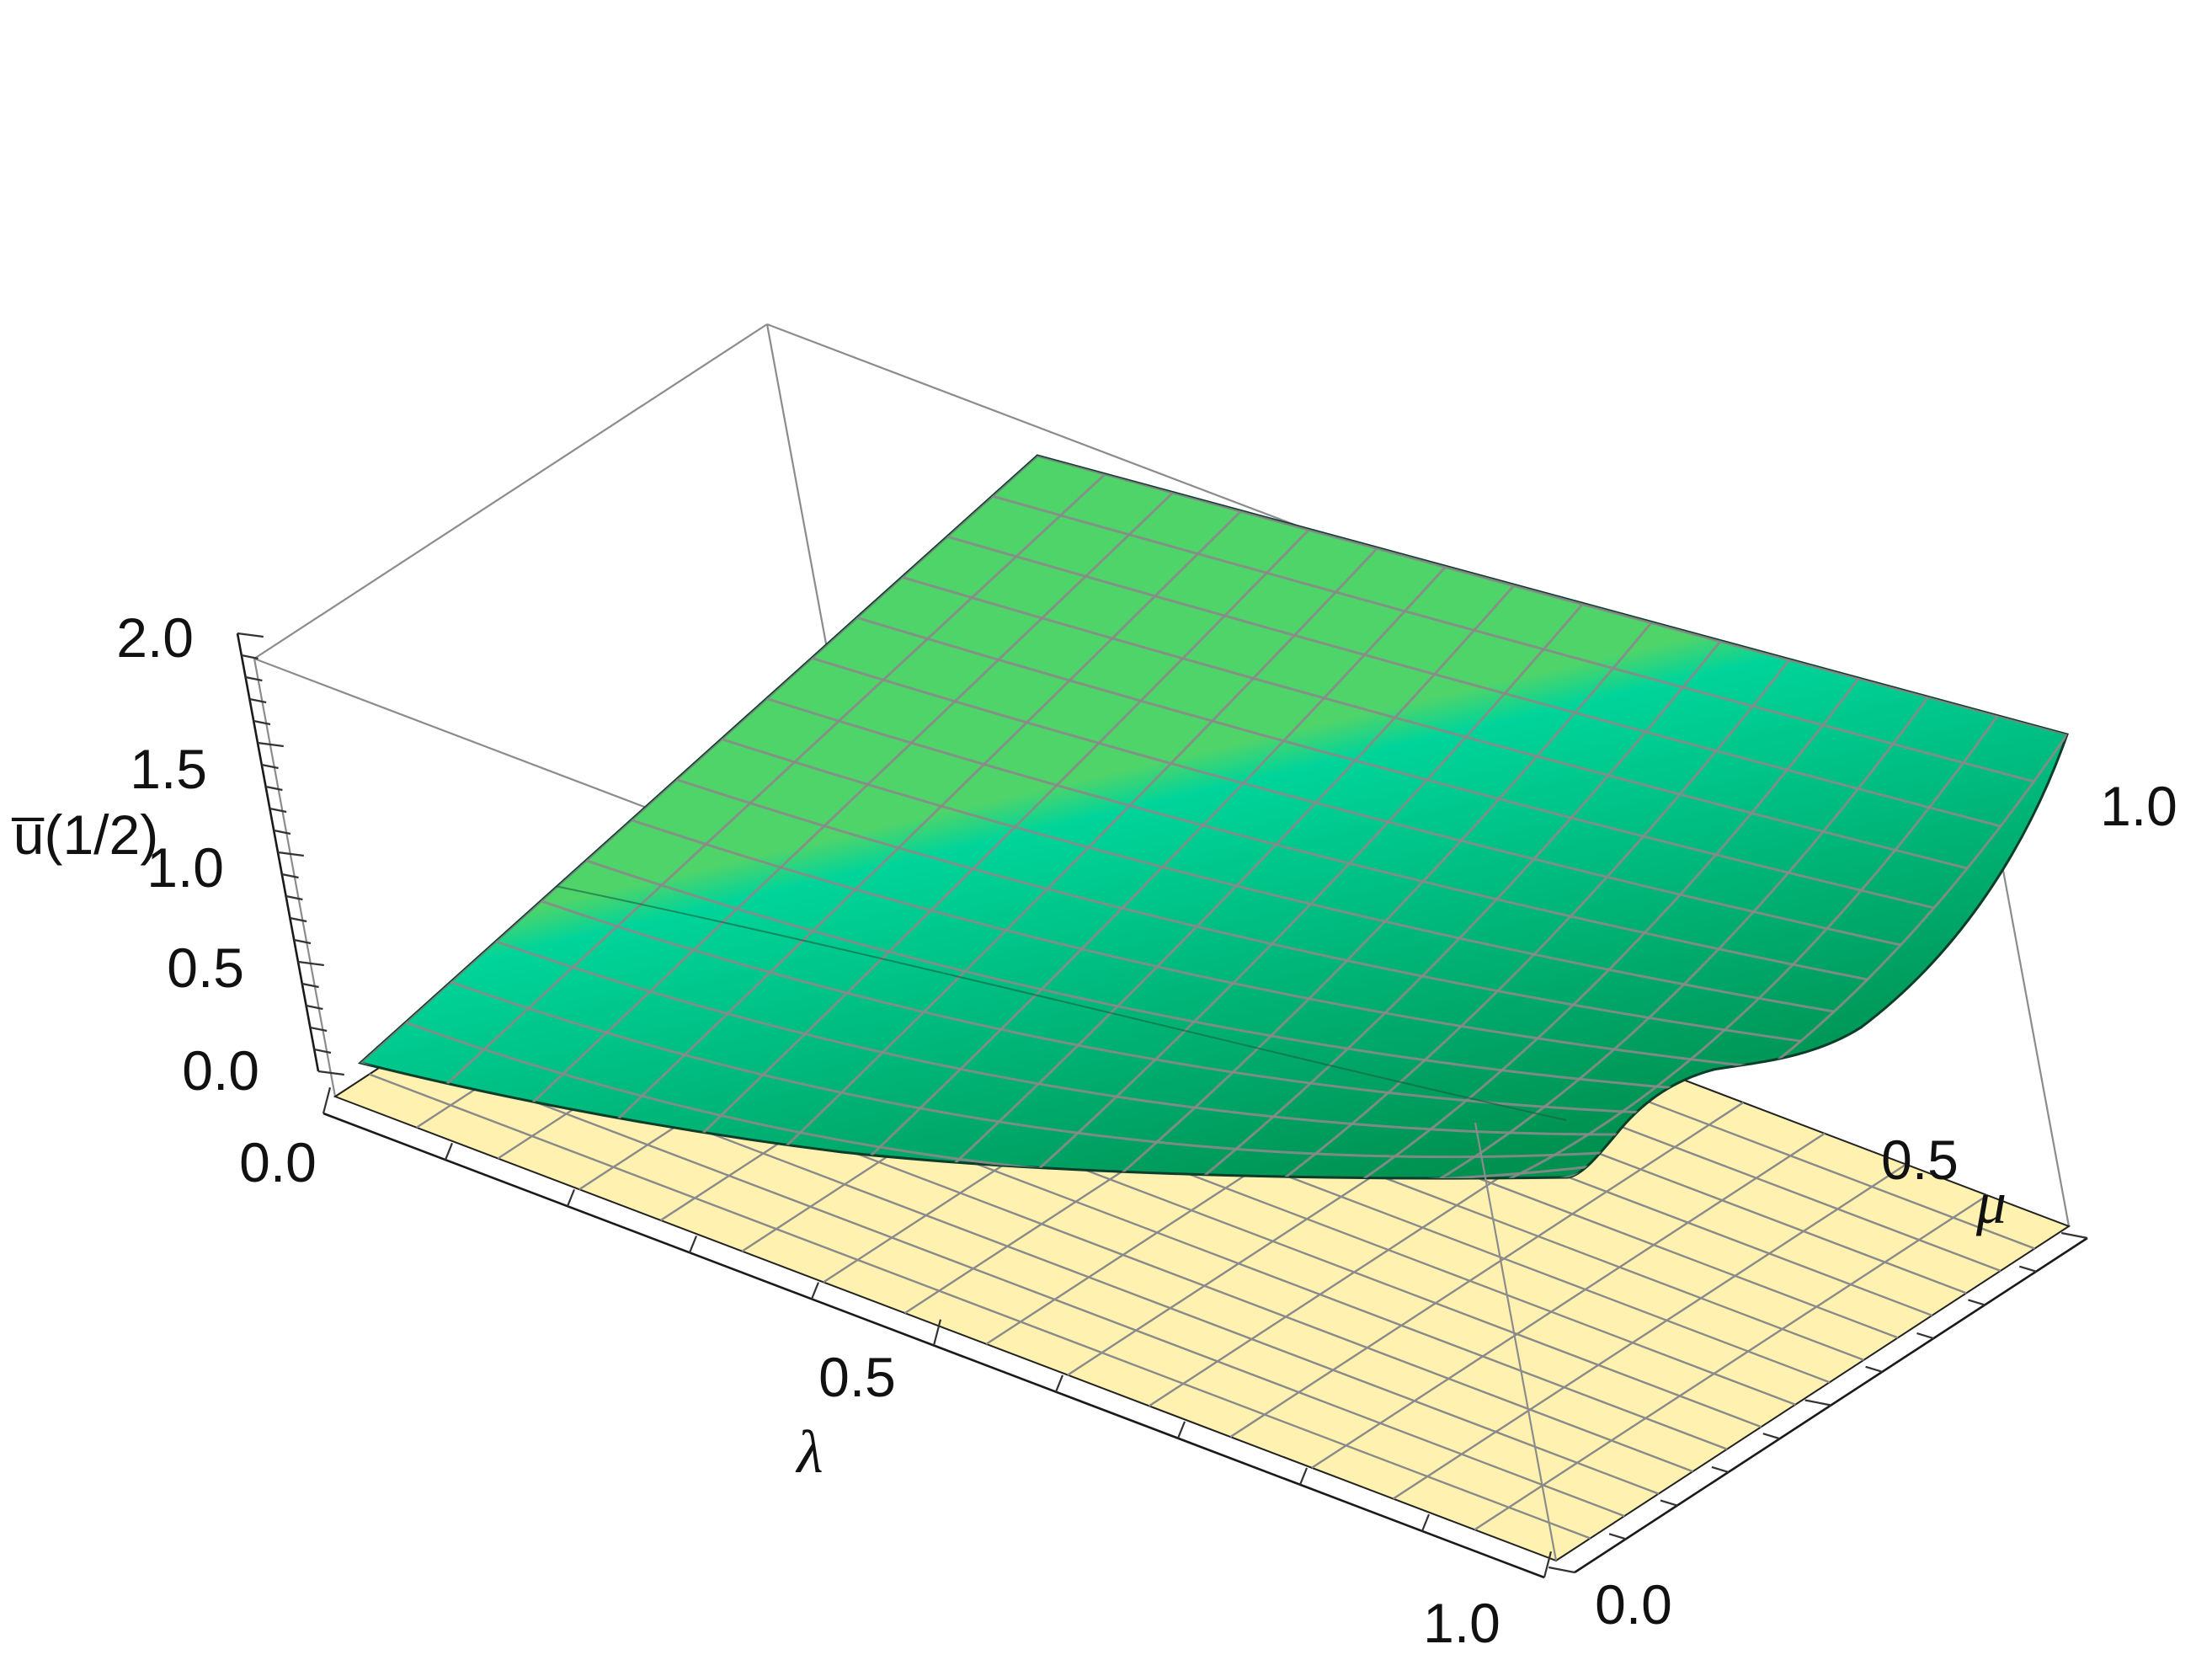 This screenshot has height=1676, width=2212. I want to click on z-tick-label: 2.0, so click(155, 638).